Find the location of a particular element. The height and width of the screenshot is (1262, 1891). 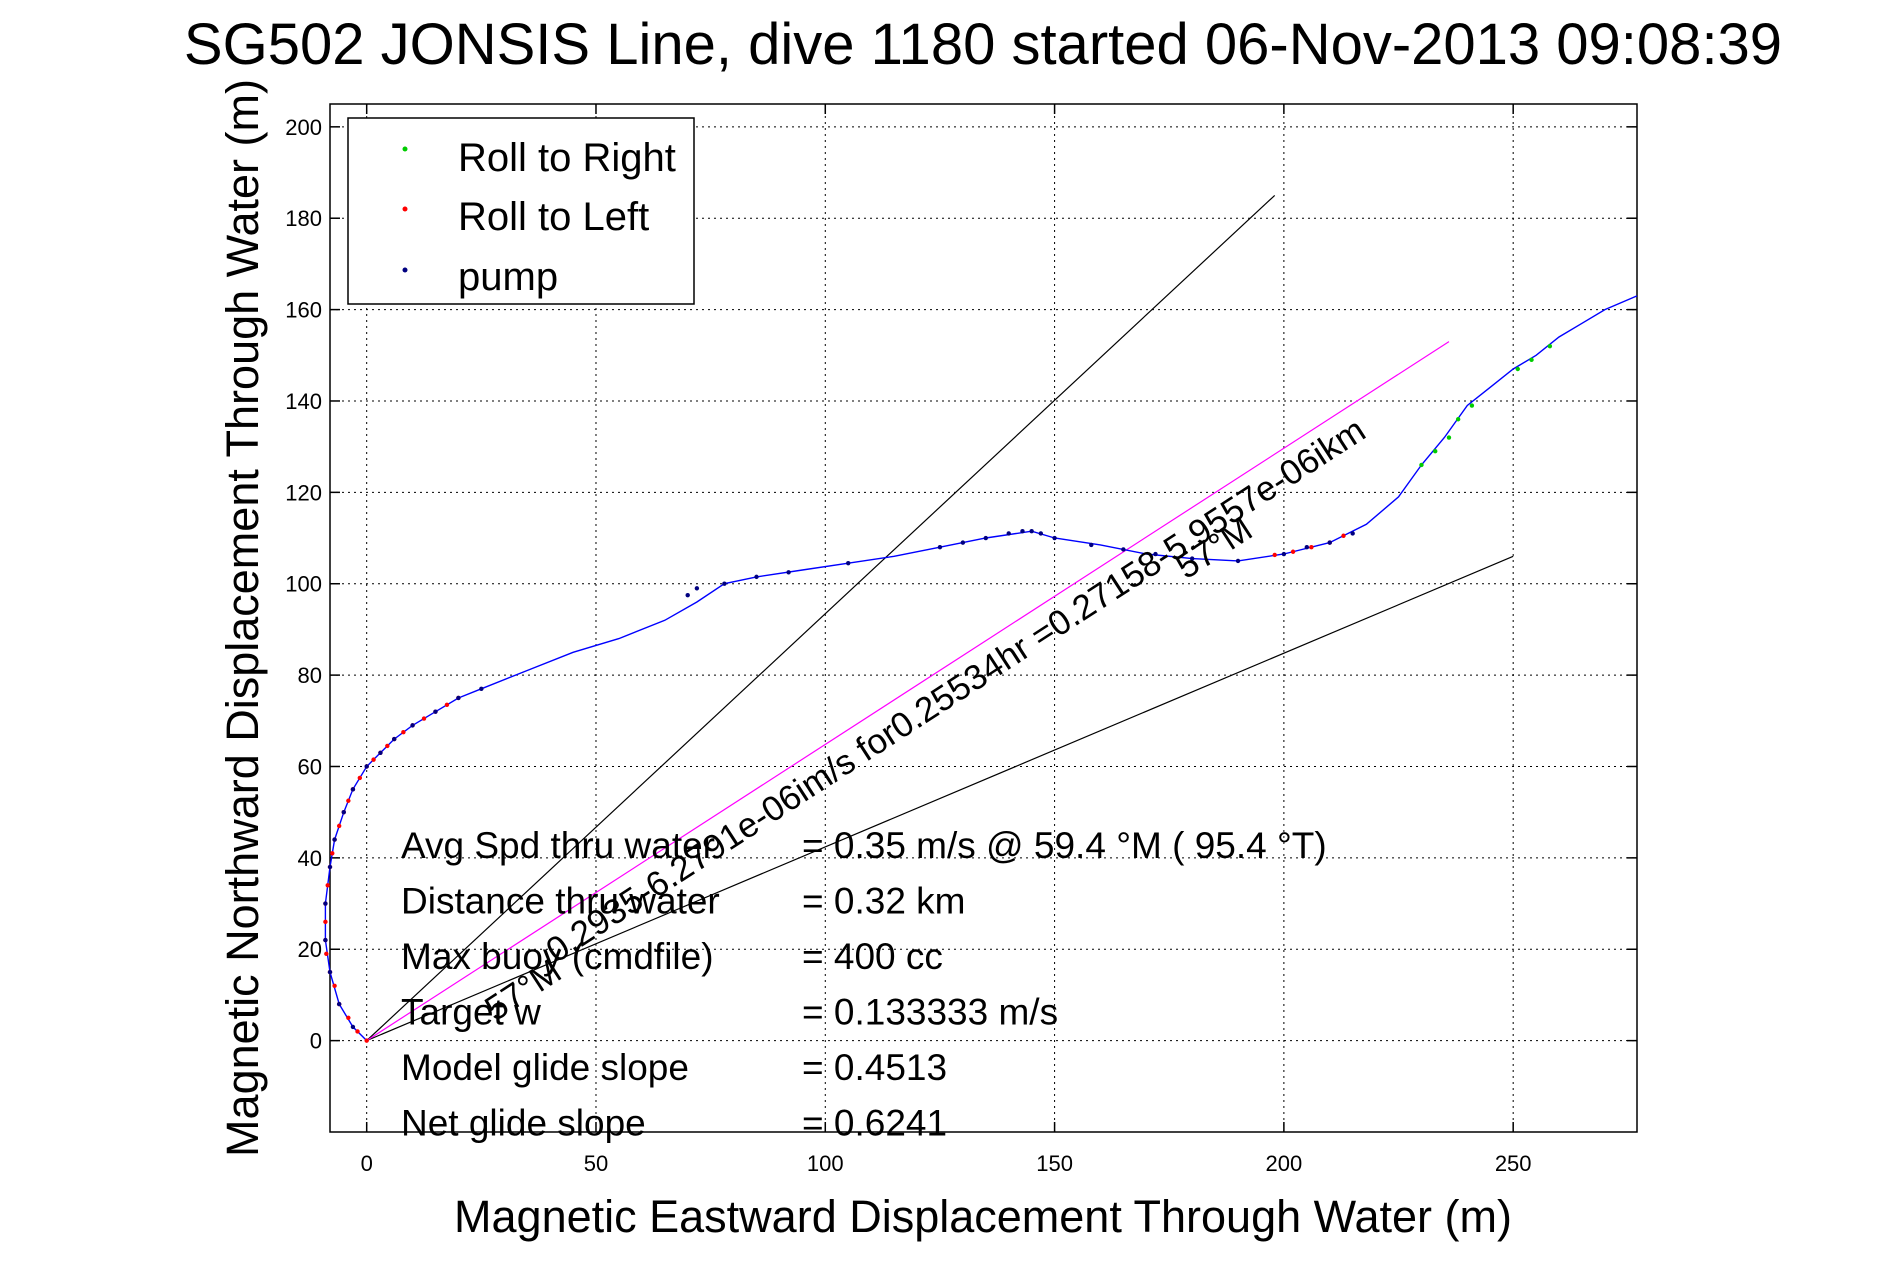

y-tick-label: 40 is located at coordinates (310, 858).